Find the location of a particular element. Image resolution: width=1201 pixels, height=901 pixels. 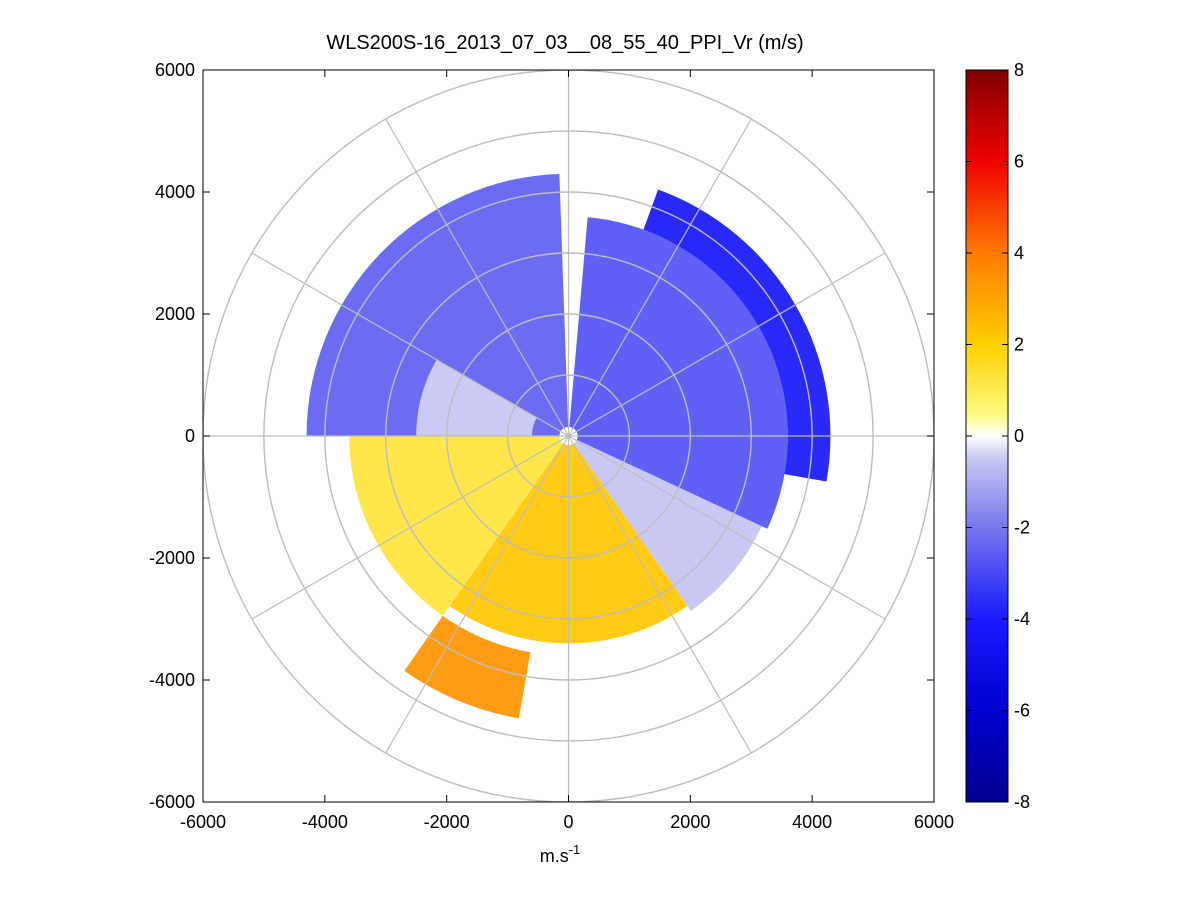

colorbar-tick-label: 0 is located at coordinates (1019, 436).